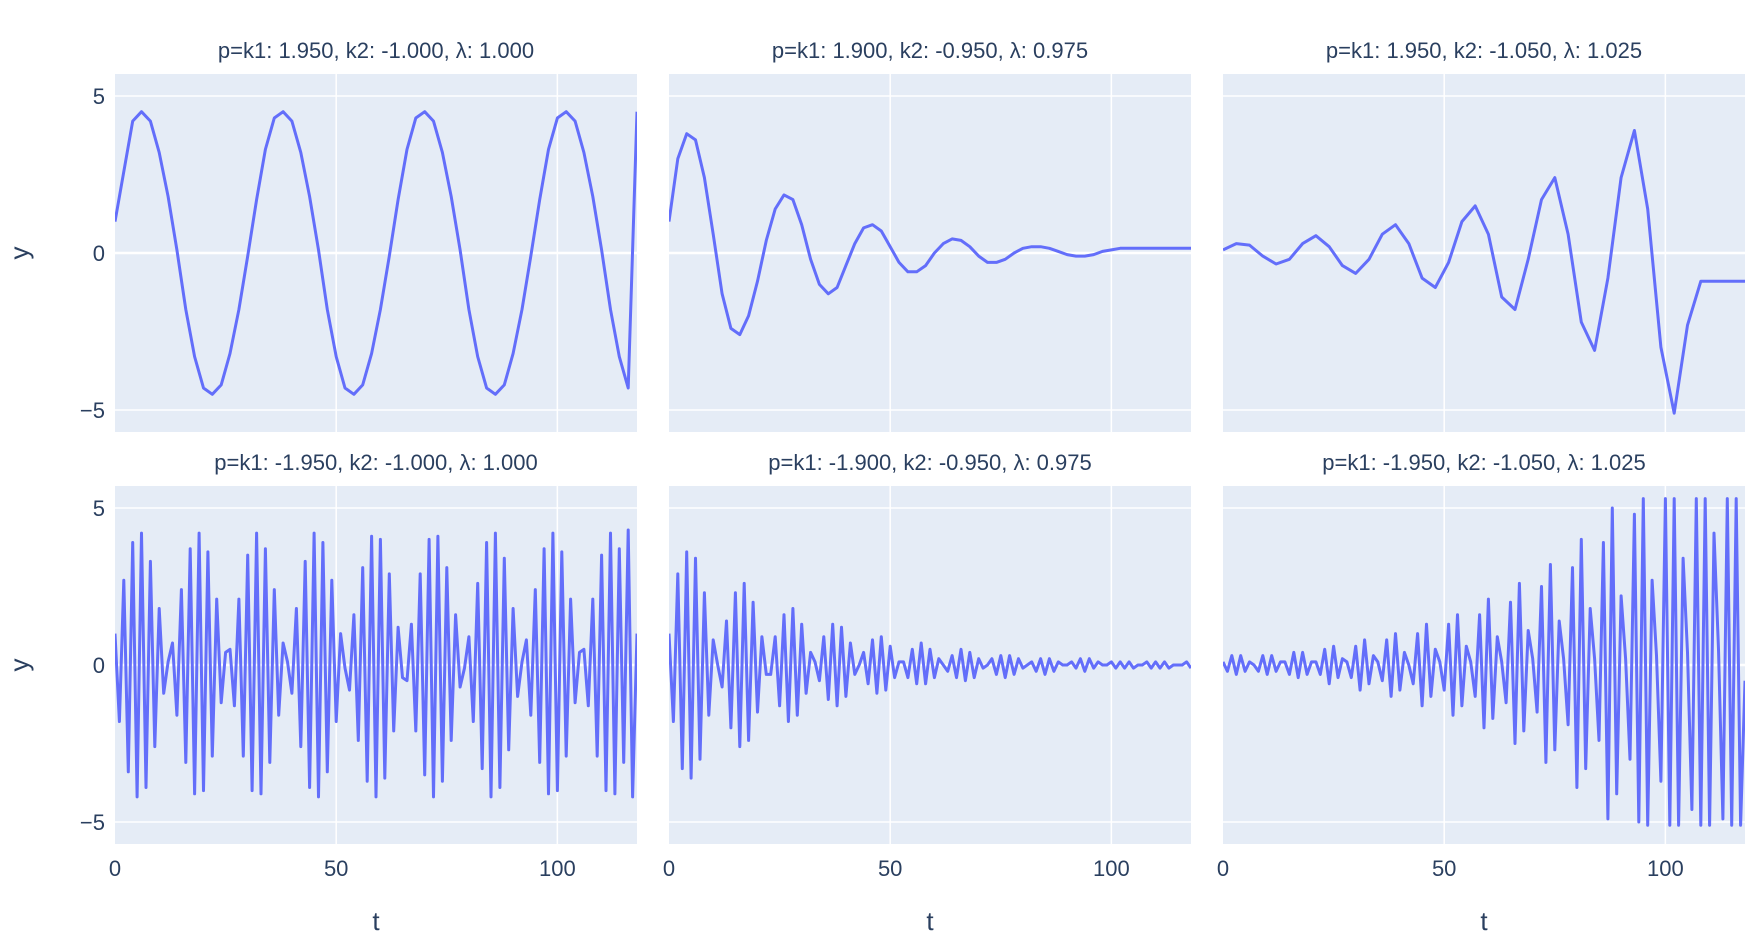 The width and height of the screenshot is (1760, 940). Describe the element at coordinates (376, 50) in the screenshot. I see `subplot-title: p=k1: 1.950, k2: -1.000, λ: 1.000` at that location.